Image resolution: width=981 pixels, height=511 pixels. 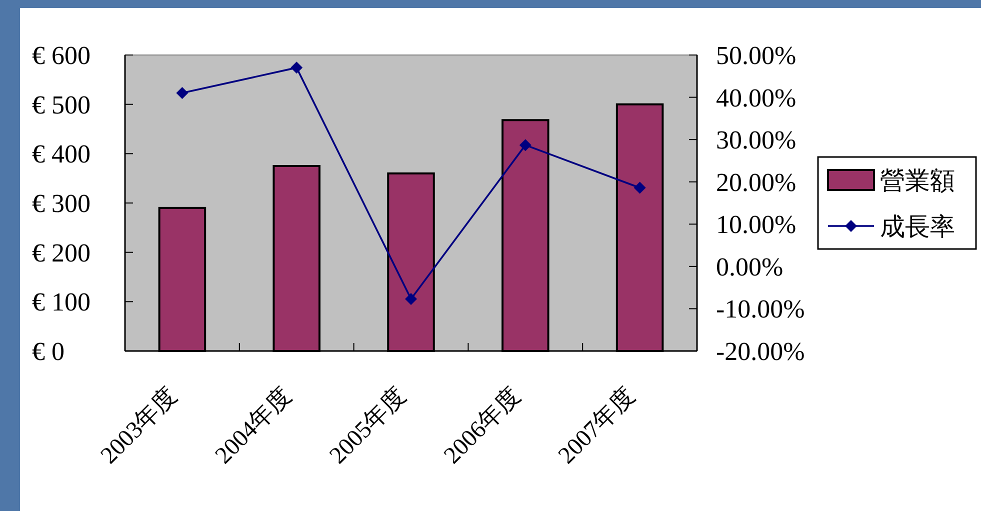 I want to click on y-tick-label: € 400, so click(x=61, y=154).